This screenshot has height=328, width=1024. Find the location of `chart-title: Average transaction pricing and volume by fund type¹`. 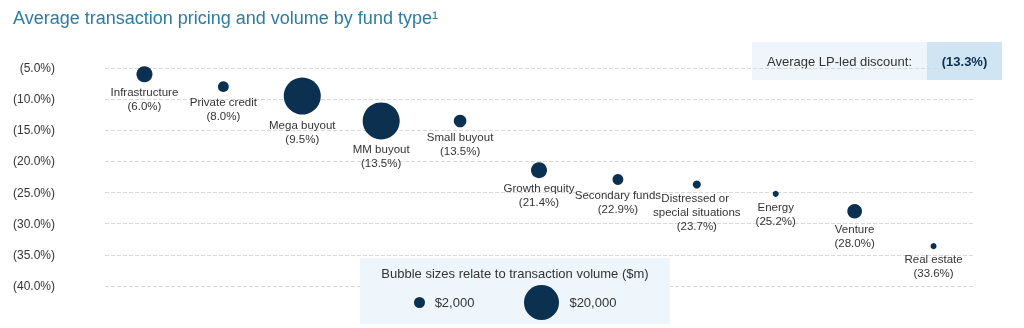

chart-title: Average transaction pricing and volume by fund type¹ is located at coordinates (225, 18).